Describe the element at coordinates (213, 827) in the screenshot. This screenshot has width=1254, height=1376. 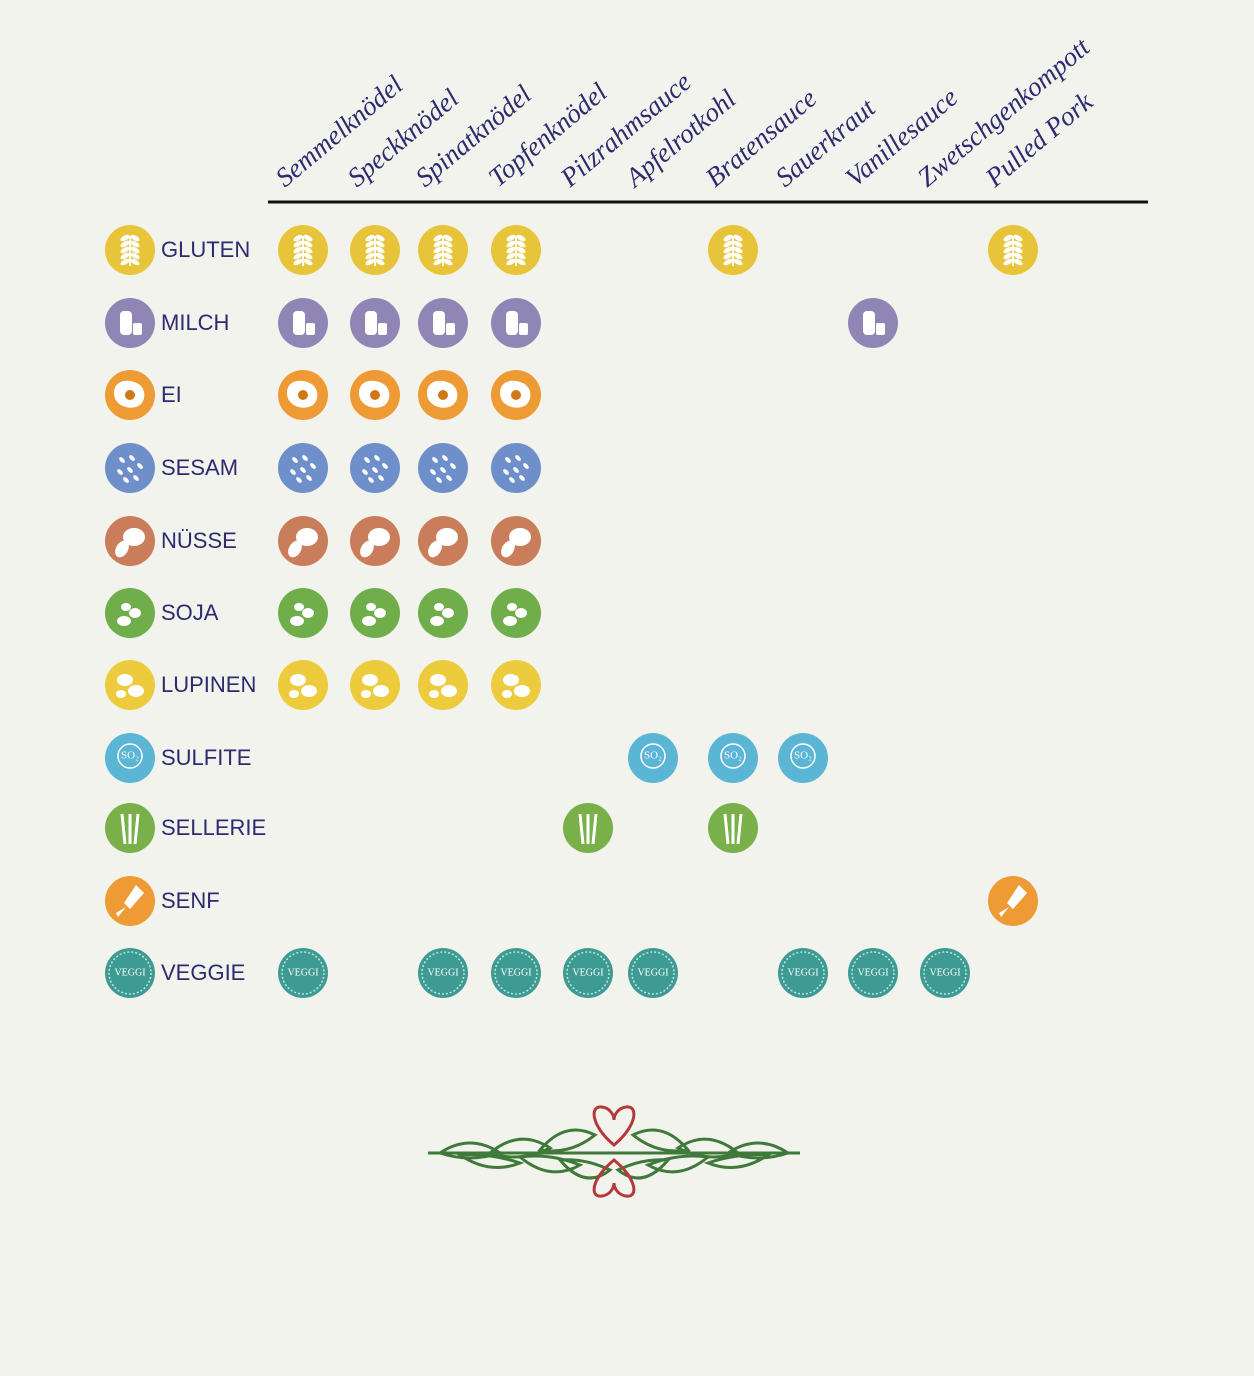
I see `row-label: SELLERIE` at that location.